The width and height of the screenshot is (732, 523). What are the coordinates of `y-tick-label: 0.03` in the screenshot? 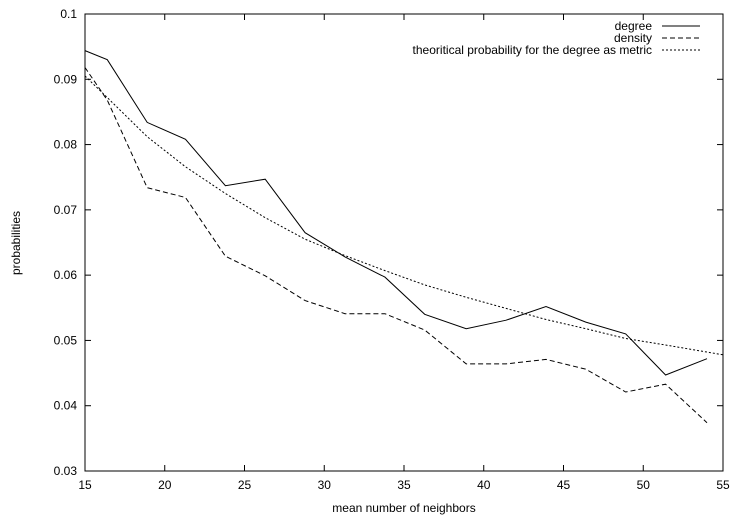 It's located at (66, 471).